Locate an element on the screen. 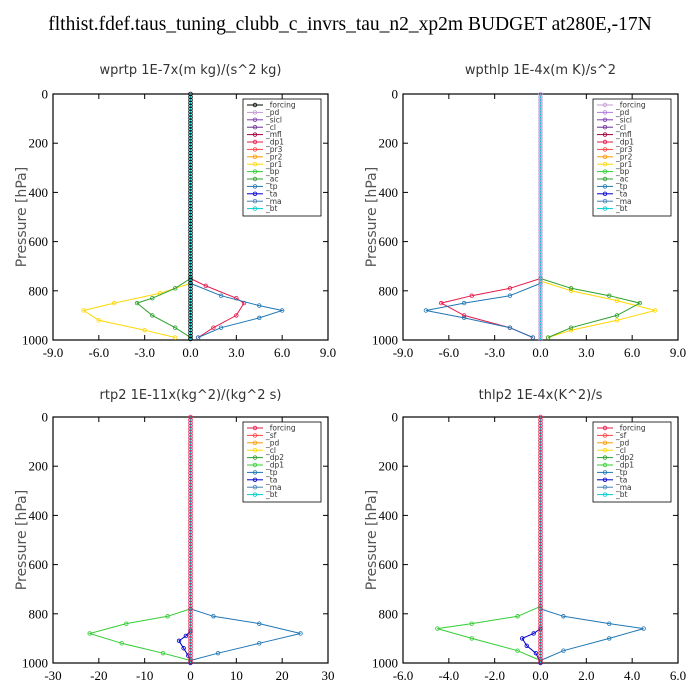  y-axis-label: Pressure [hPa] is located at coordinates (22, 540).